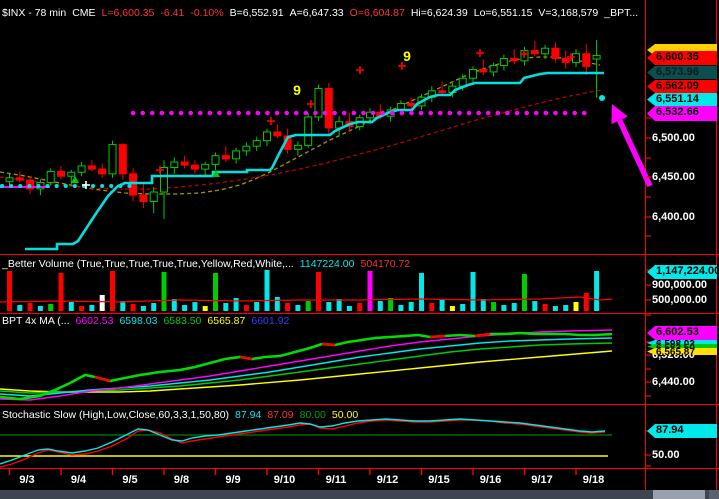 The image size is (719, 499). What do you see at coordinates (181, 480) in the screenshot?
I see `date-label-9-8: 9/8` at bounding box center [181, 480].